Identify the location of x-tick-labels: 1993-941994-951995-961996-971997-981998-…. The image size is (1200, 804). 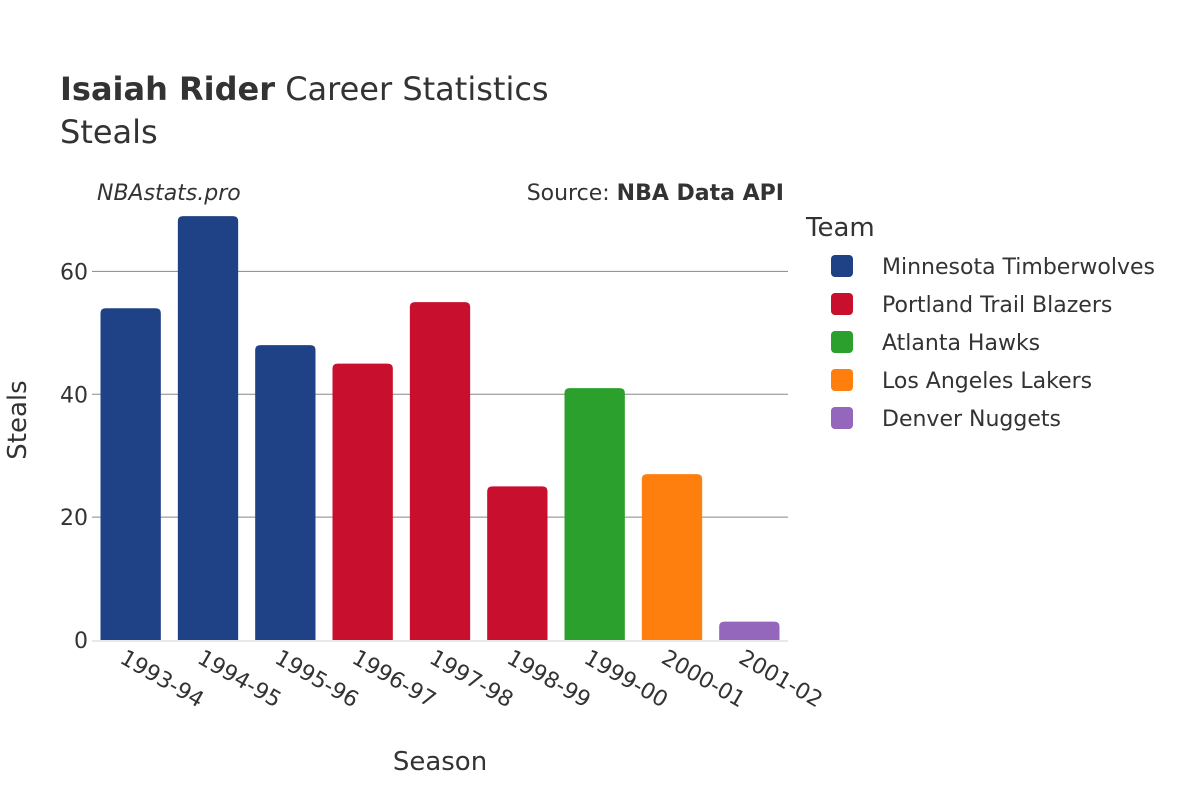
(471, 680).